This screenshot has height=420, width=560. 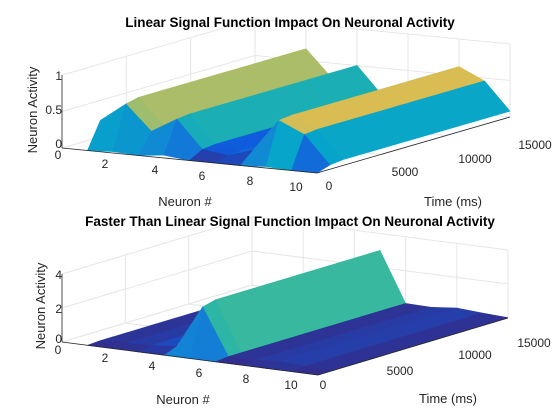 I want to click on z-tick-label: 2, so click(x=58, y=309).